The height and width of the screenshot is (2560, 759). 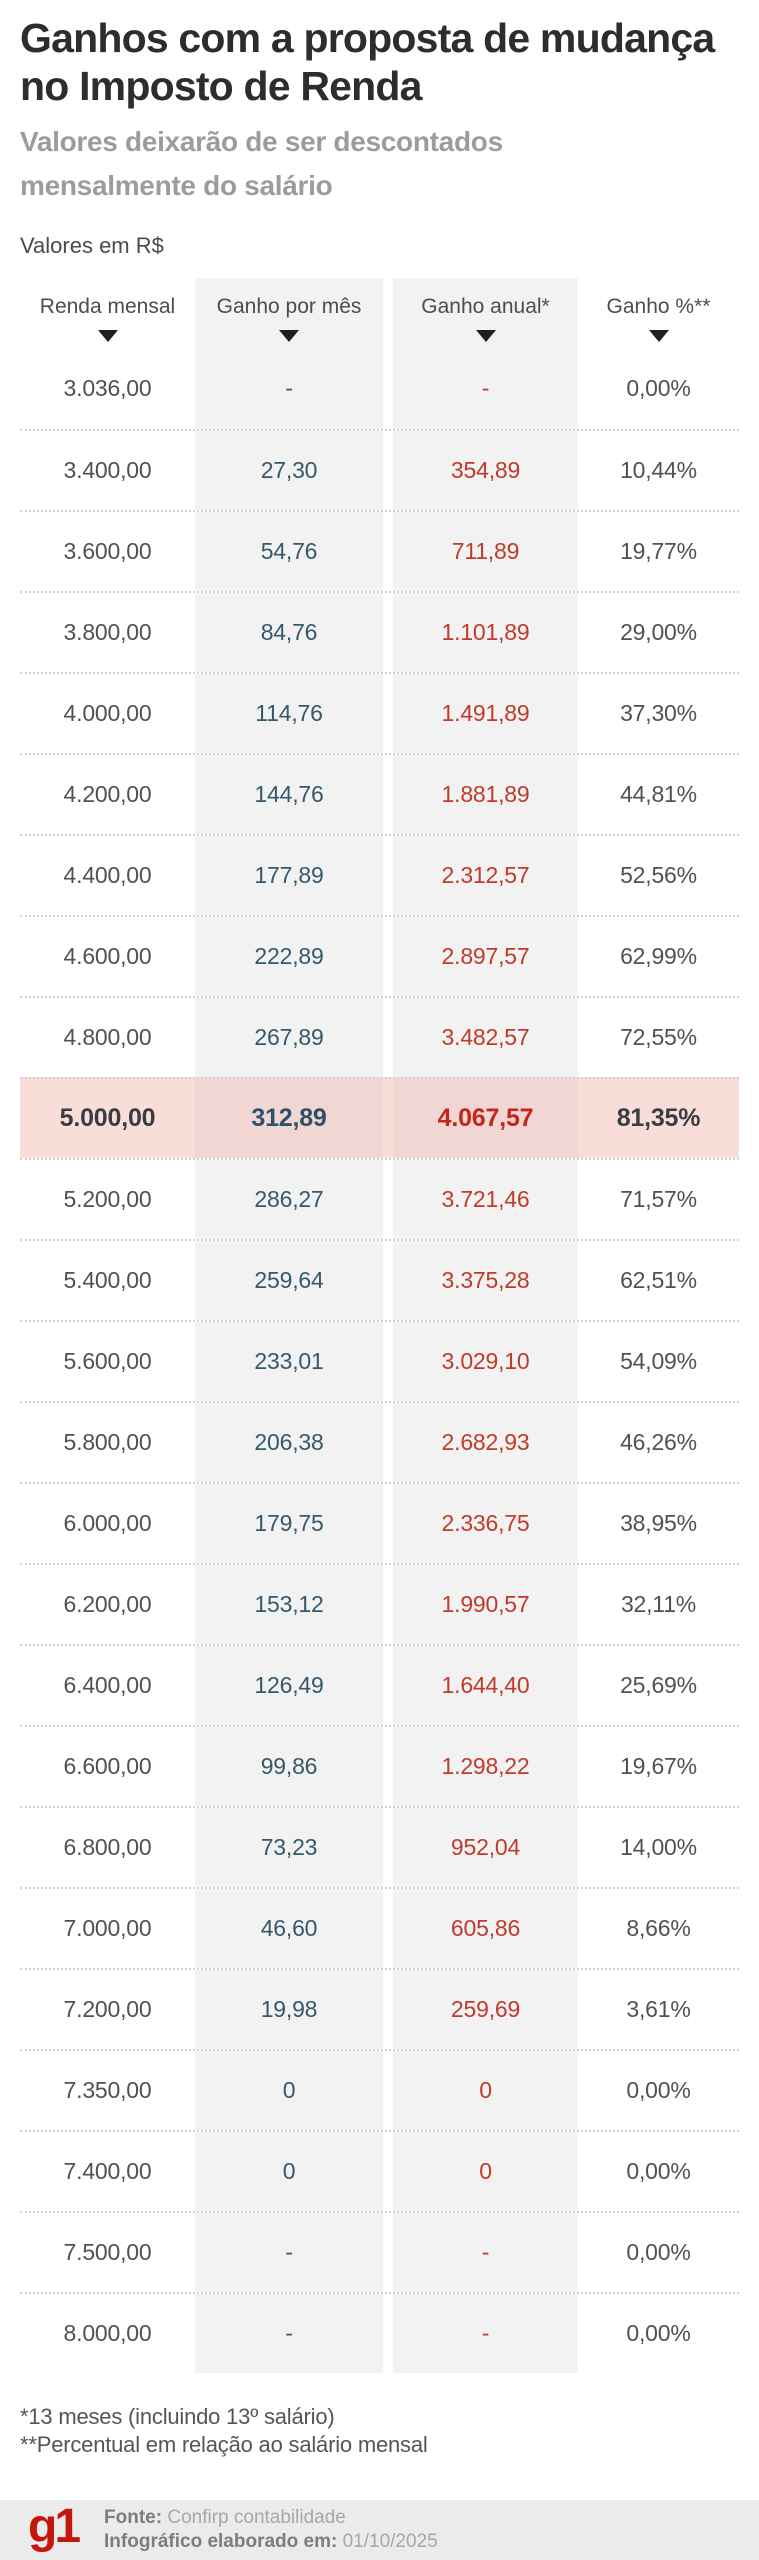 What do you see at coordinates (107, 313) in the screenshot?
I see `column-header-renda-mensal: Renda mensal` at bounding box center [107, 313].